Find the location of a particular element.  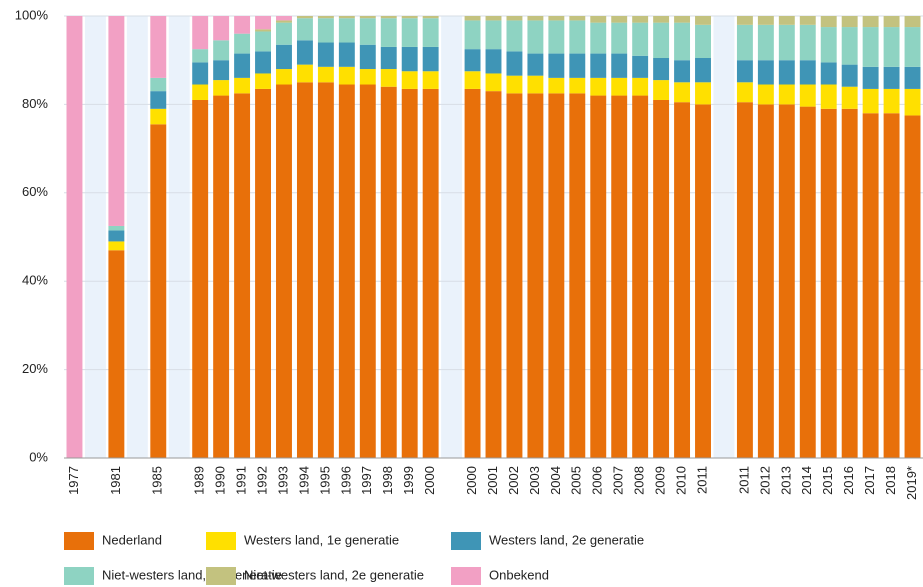

y-tick-label: 80% is located at coordinates (35, 103).